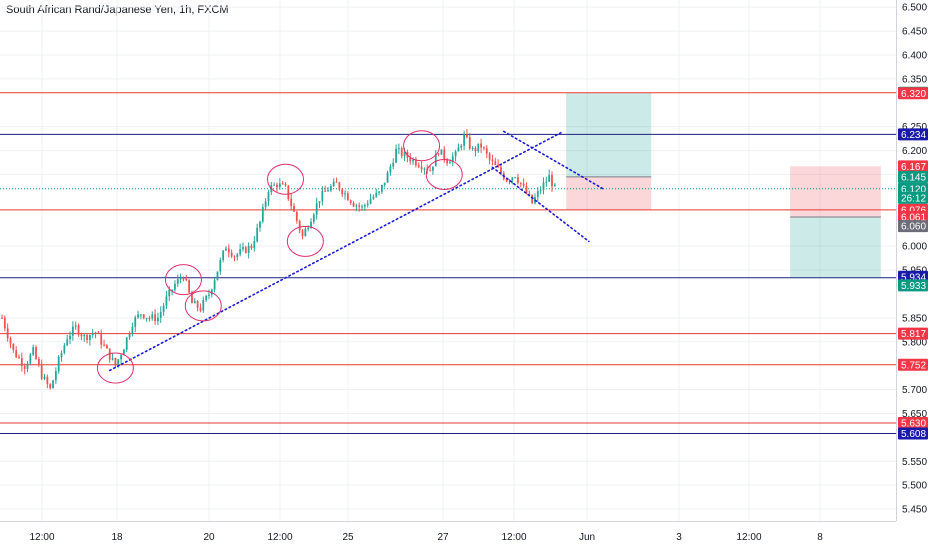 This screenshot has width=932, height=550. Describe the element at coordinates (914, 462) in the screenshot. I see `y-tick-label: 5.550` at that location.